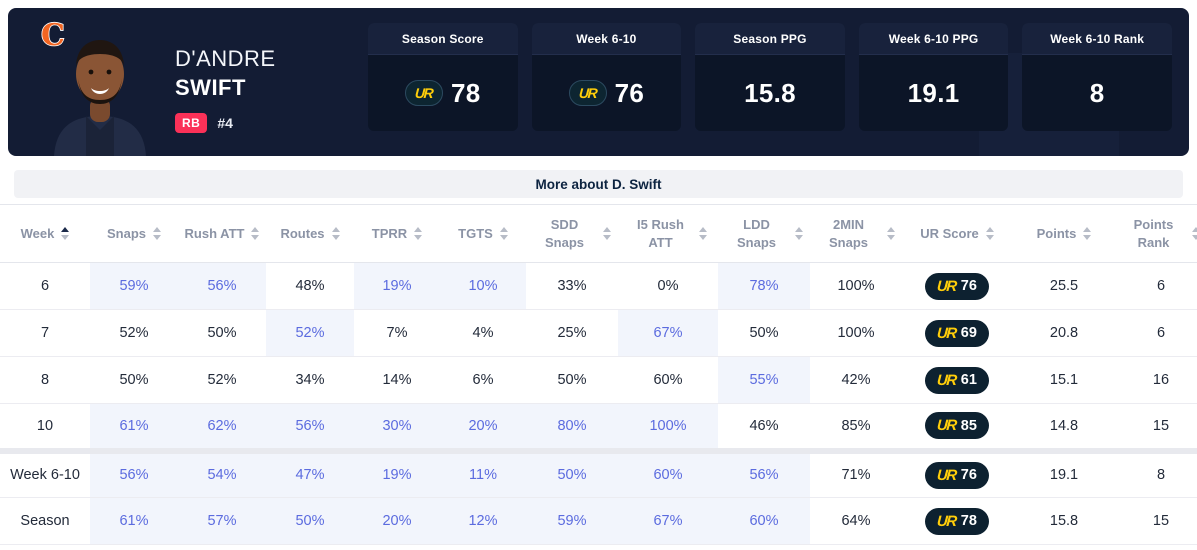 The width and height of the screenshot is (1197, 550). I want to click on week-cell: Week 6-10, so click(45, 472).